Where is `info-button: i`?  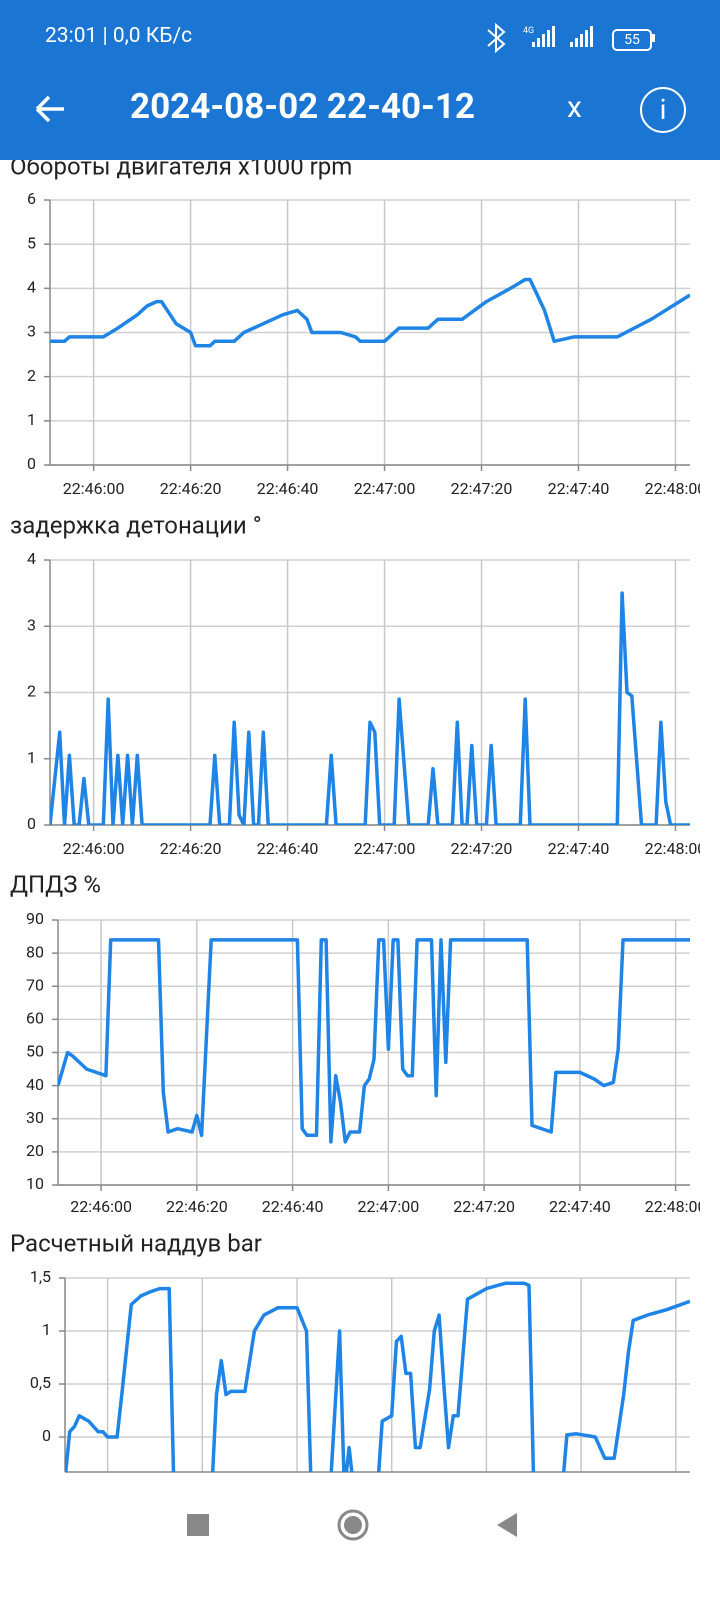 info-button: i is located at coordinates (663, 110).